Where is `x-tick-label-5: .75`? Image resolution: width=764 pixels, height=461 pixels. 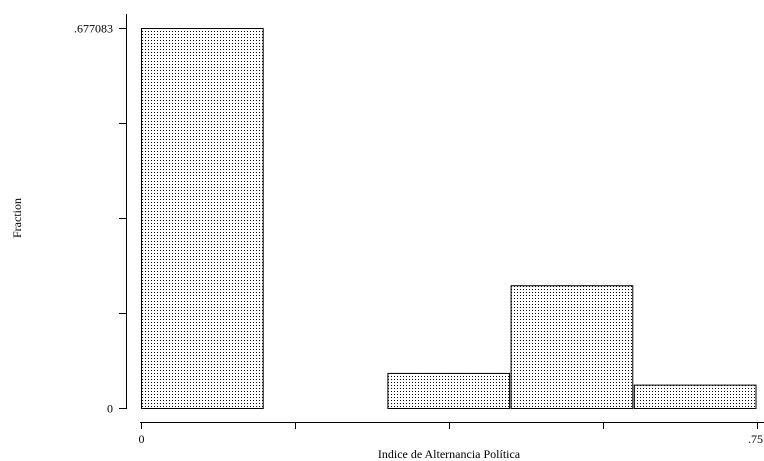
x-tick-label-5: .75 is located at coordinates (755, 439).